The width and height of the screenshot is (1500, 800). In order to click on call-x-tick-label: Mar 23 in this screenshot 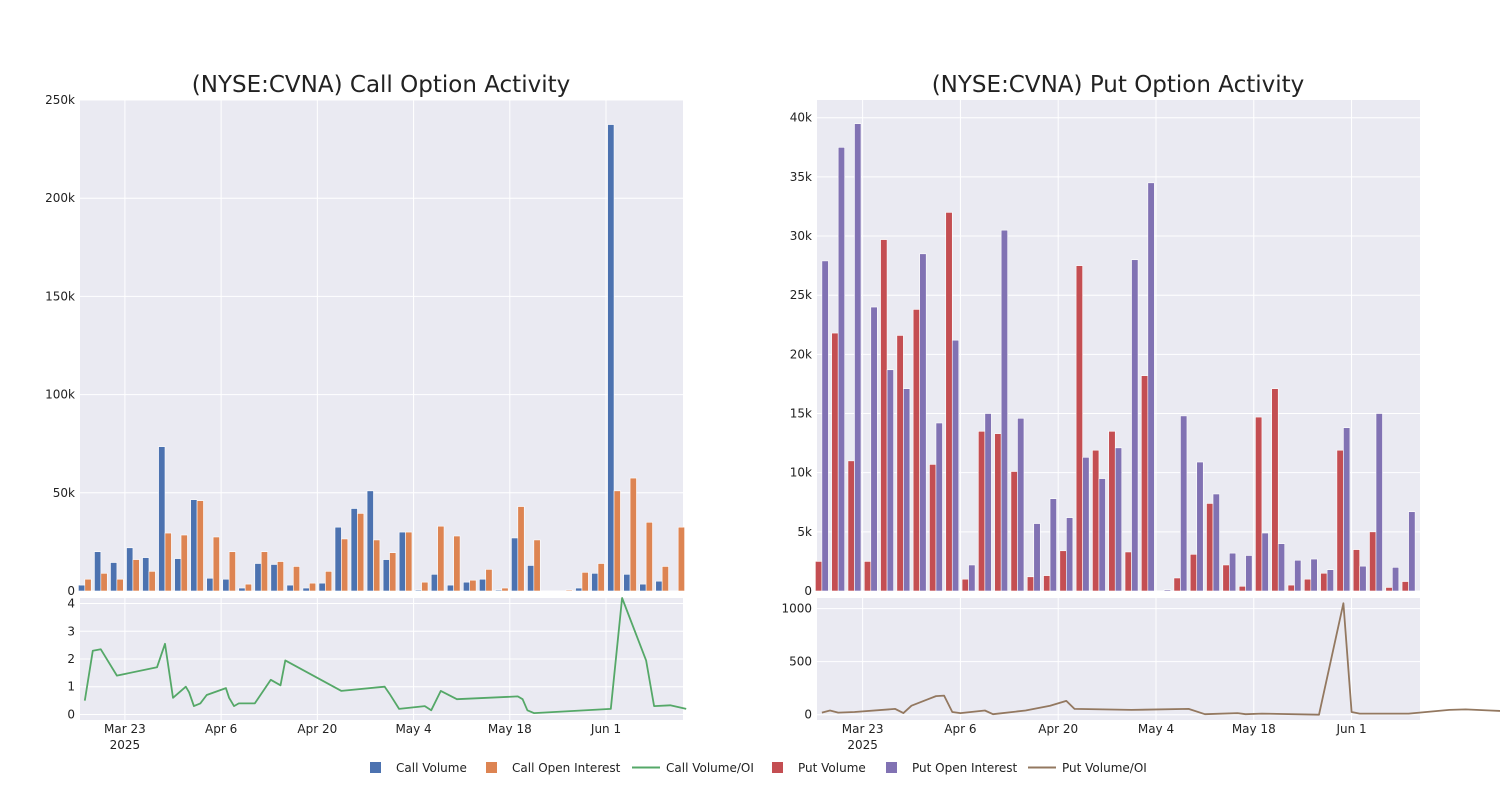, I will do `click(125, 729)`.